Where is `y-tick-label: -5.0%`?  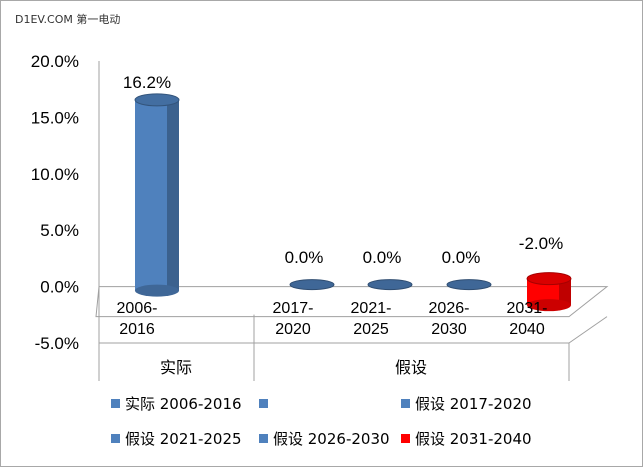
y-tick-label: -5.0% is located at coordinates (57, 343).